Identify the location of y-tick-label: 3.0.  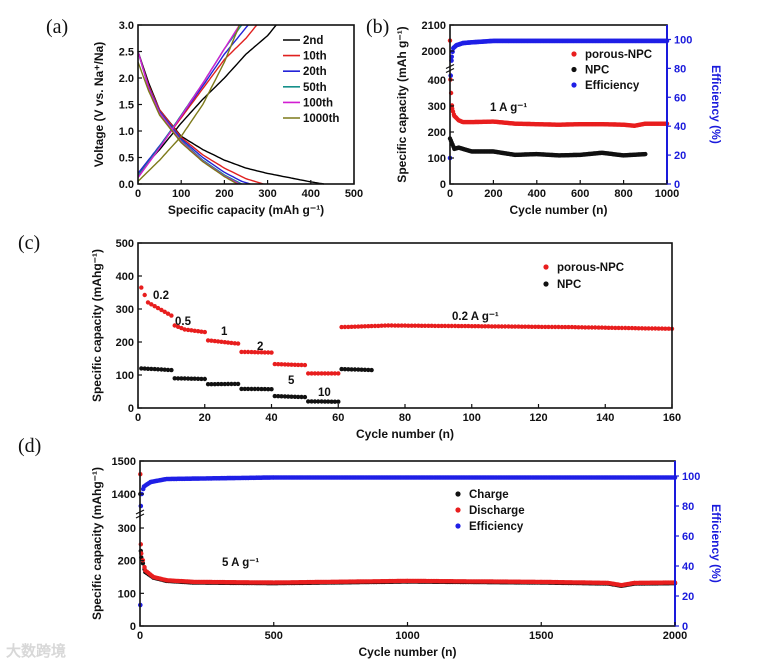
(126, 26).